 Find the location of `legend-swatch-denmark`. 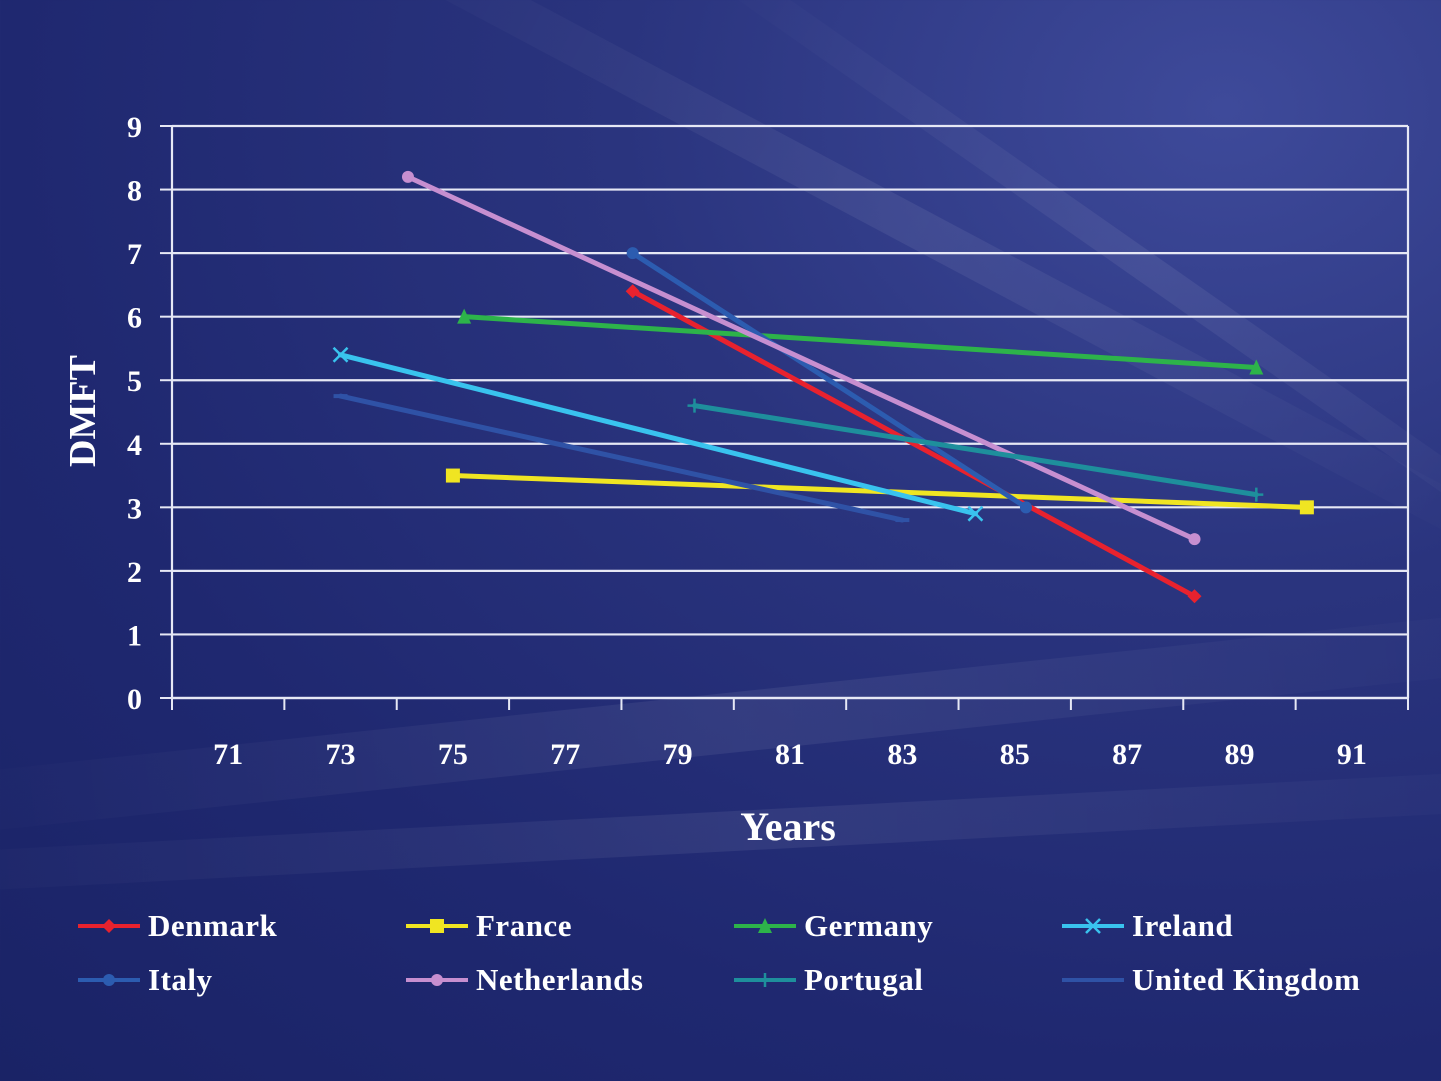

legend-swatch-denmark is located at coordinates (109, 926).